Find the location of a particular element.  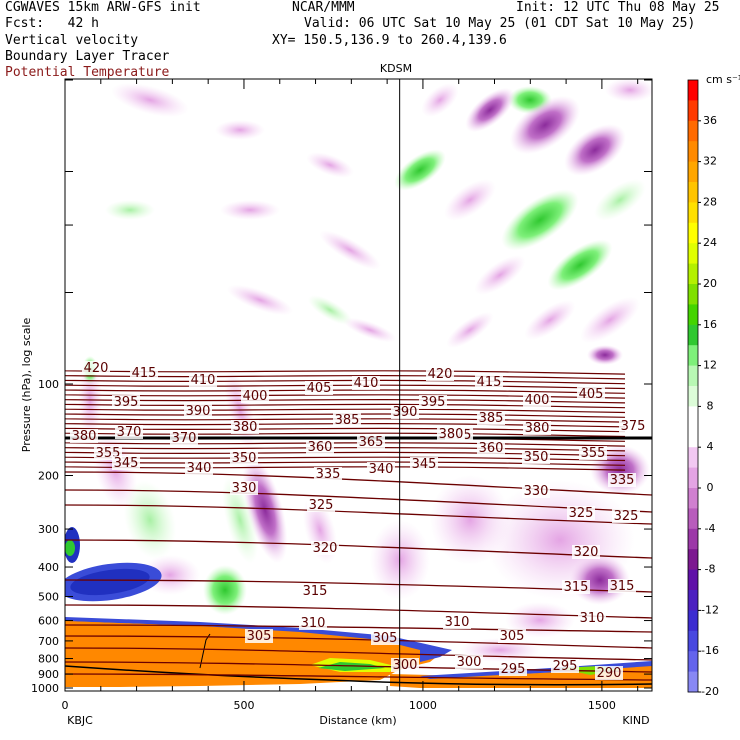

colorbar-label: -12 is located at coordinates (710, 609).